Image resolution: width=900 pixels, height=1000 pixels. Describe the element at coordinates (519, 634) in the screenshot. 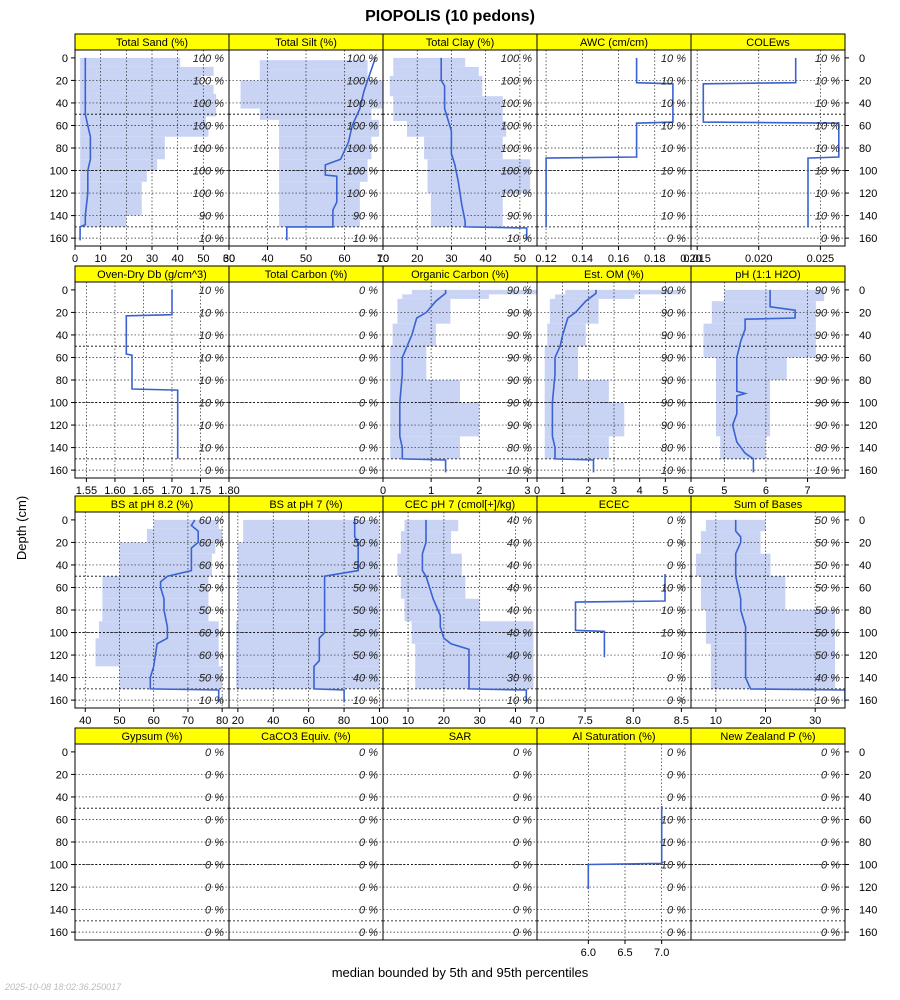

I see `percent-label: 40 %` at that location.